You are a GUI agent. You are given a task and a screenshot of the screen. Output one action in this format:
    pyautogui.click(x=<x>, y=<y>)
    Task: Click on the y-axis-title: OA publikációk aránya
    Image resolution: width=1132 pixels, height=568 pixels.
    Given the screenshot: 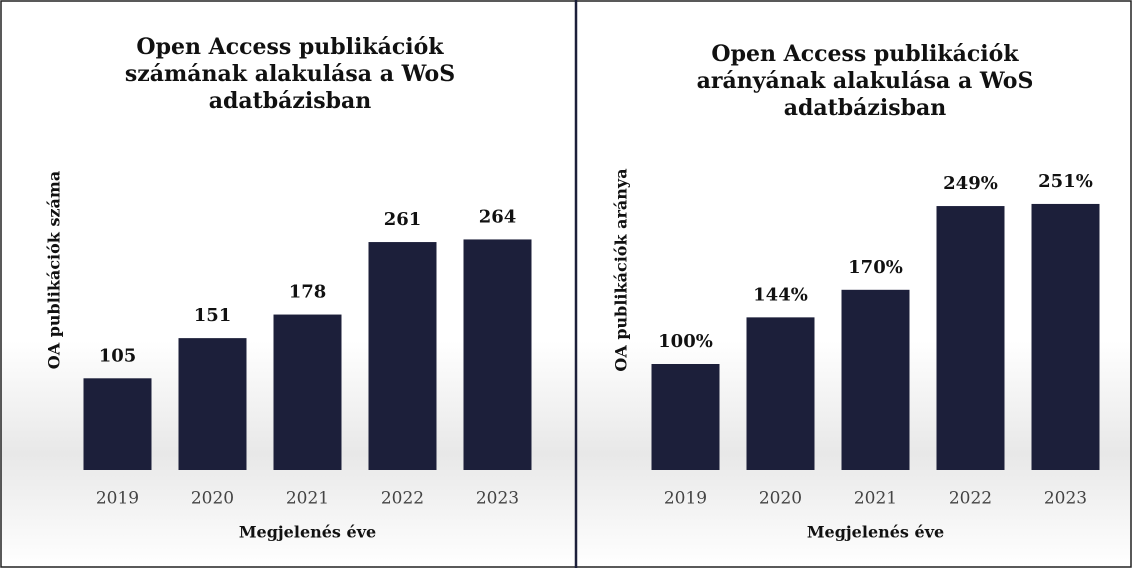 What is the action you would take?
    pyautogui.click(x=621, y=269)
    